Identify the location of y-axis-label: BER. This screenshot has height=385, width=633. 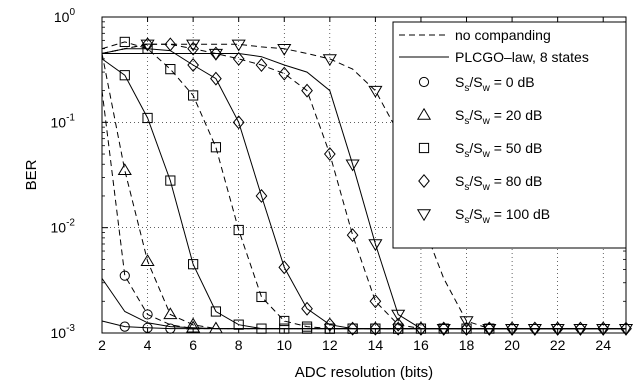
(31, 174).